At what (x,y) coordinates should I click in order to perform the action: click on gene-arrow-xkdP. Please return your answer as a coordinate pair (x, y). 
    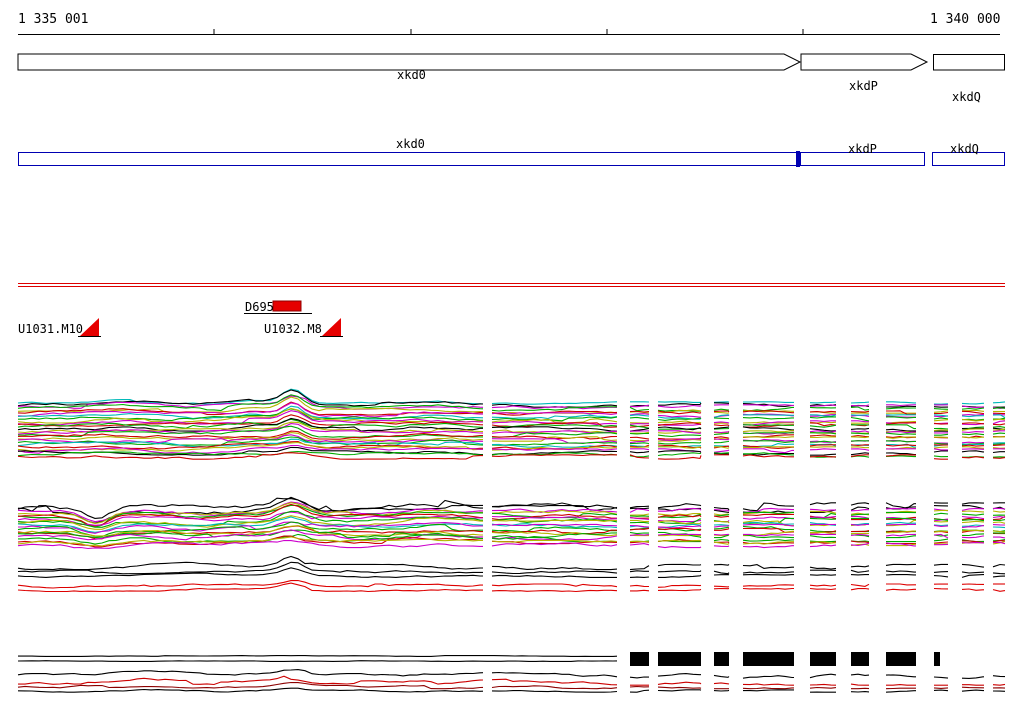
    Looking at the image, I should click on (864, 62).